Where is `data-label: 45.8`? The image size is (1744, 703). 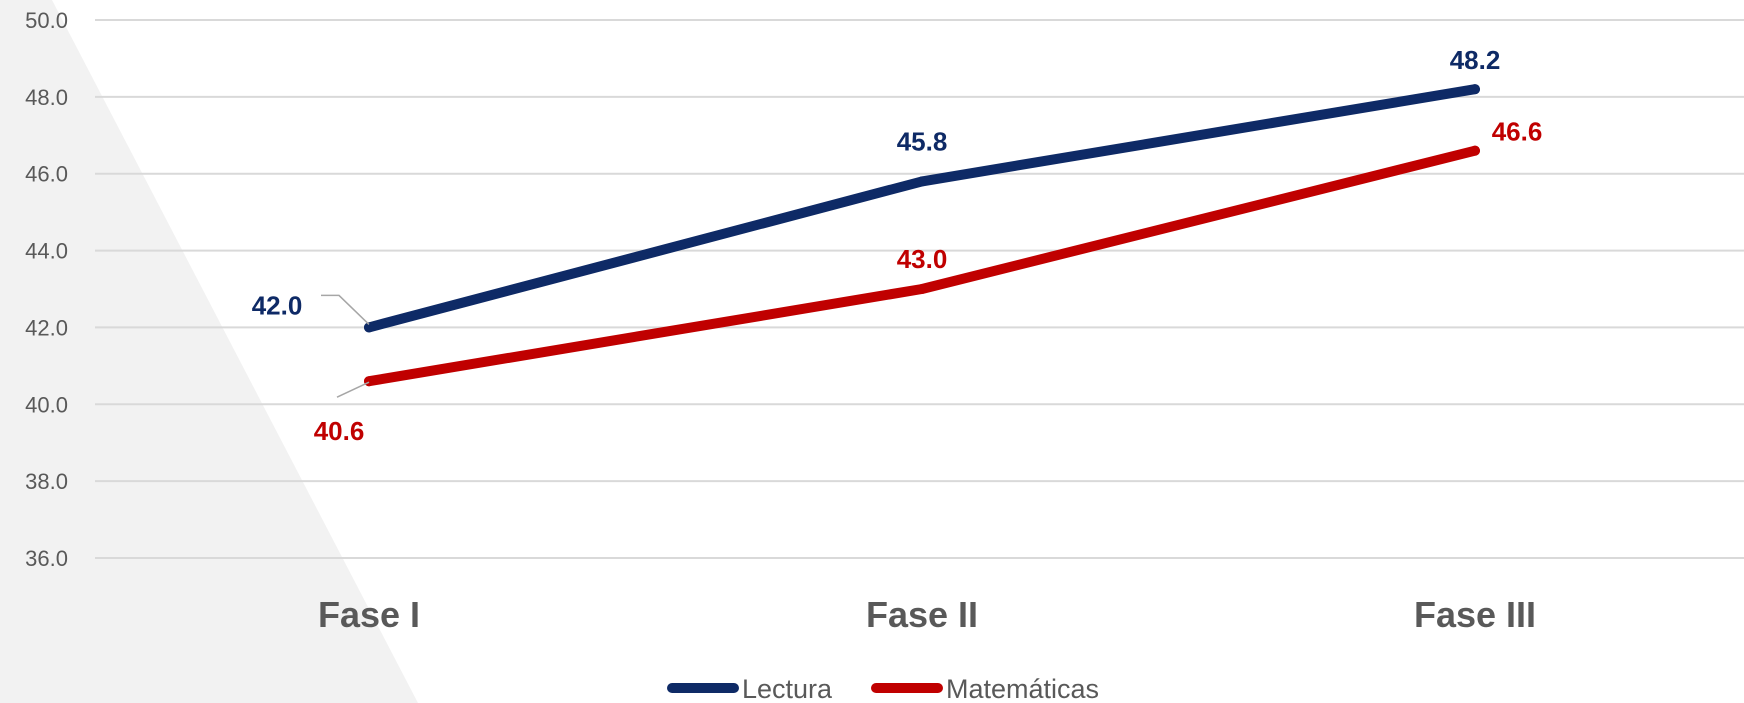
data-label: 45.8 is located at coordinates (922, 141).